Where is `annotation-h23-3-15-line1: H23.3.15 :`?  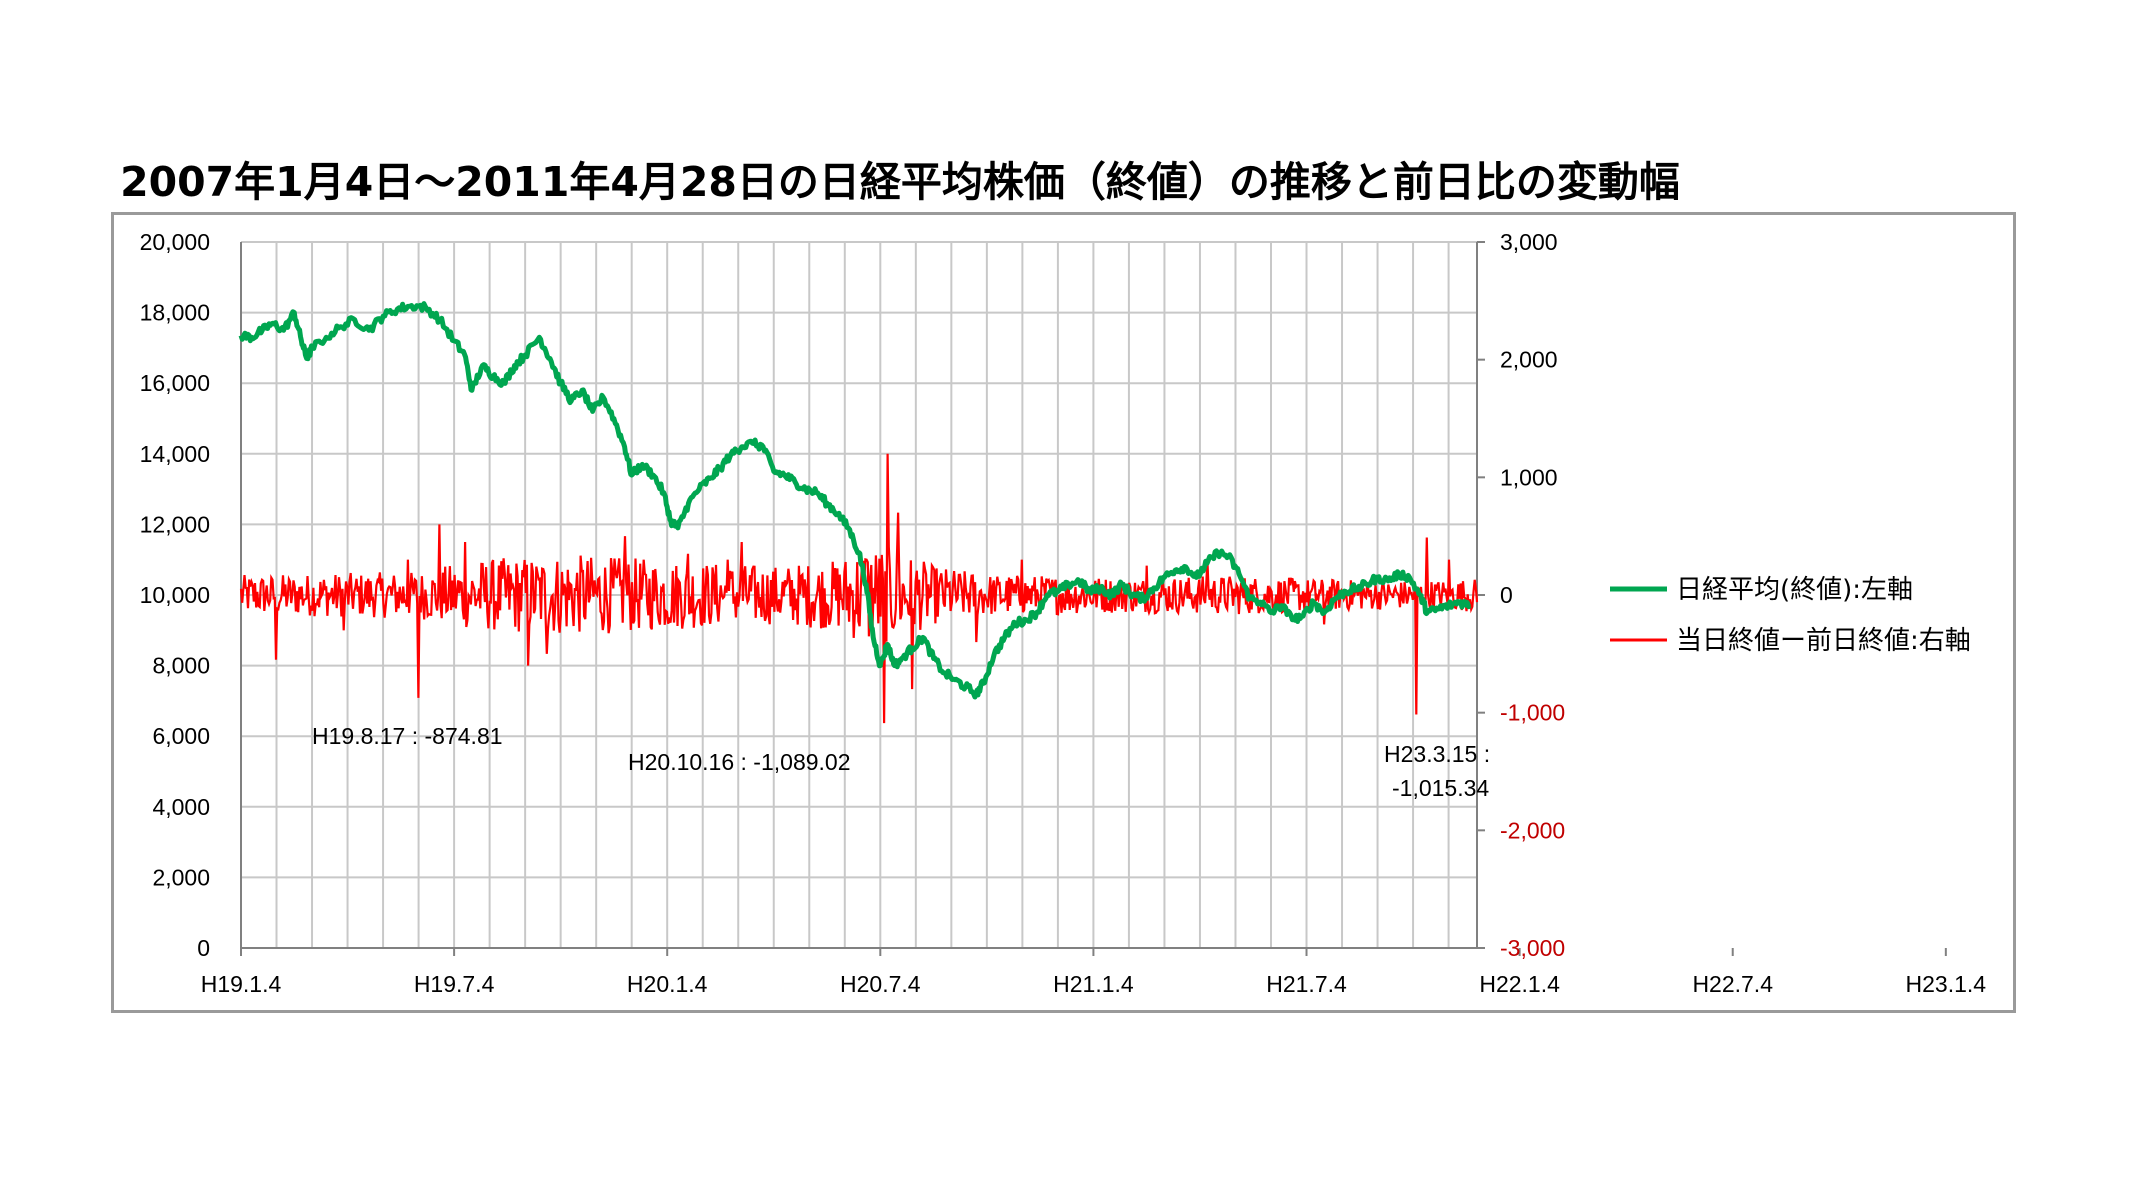
annotation-h23-3-15-line1: H23.3.15 : is located at coordinates (1437, 754).